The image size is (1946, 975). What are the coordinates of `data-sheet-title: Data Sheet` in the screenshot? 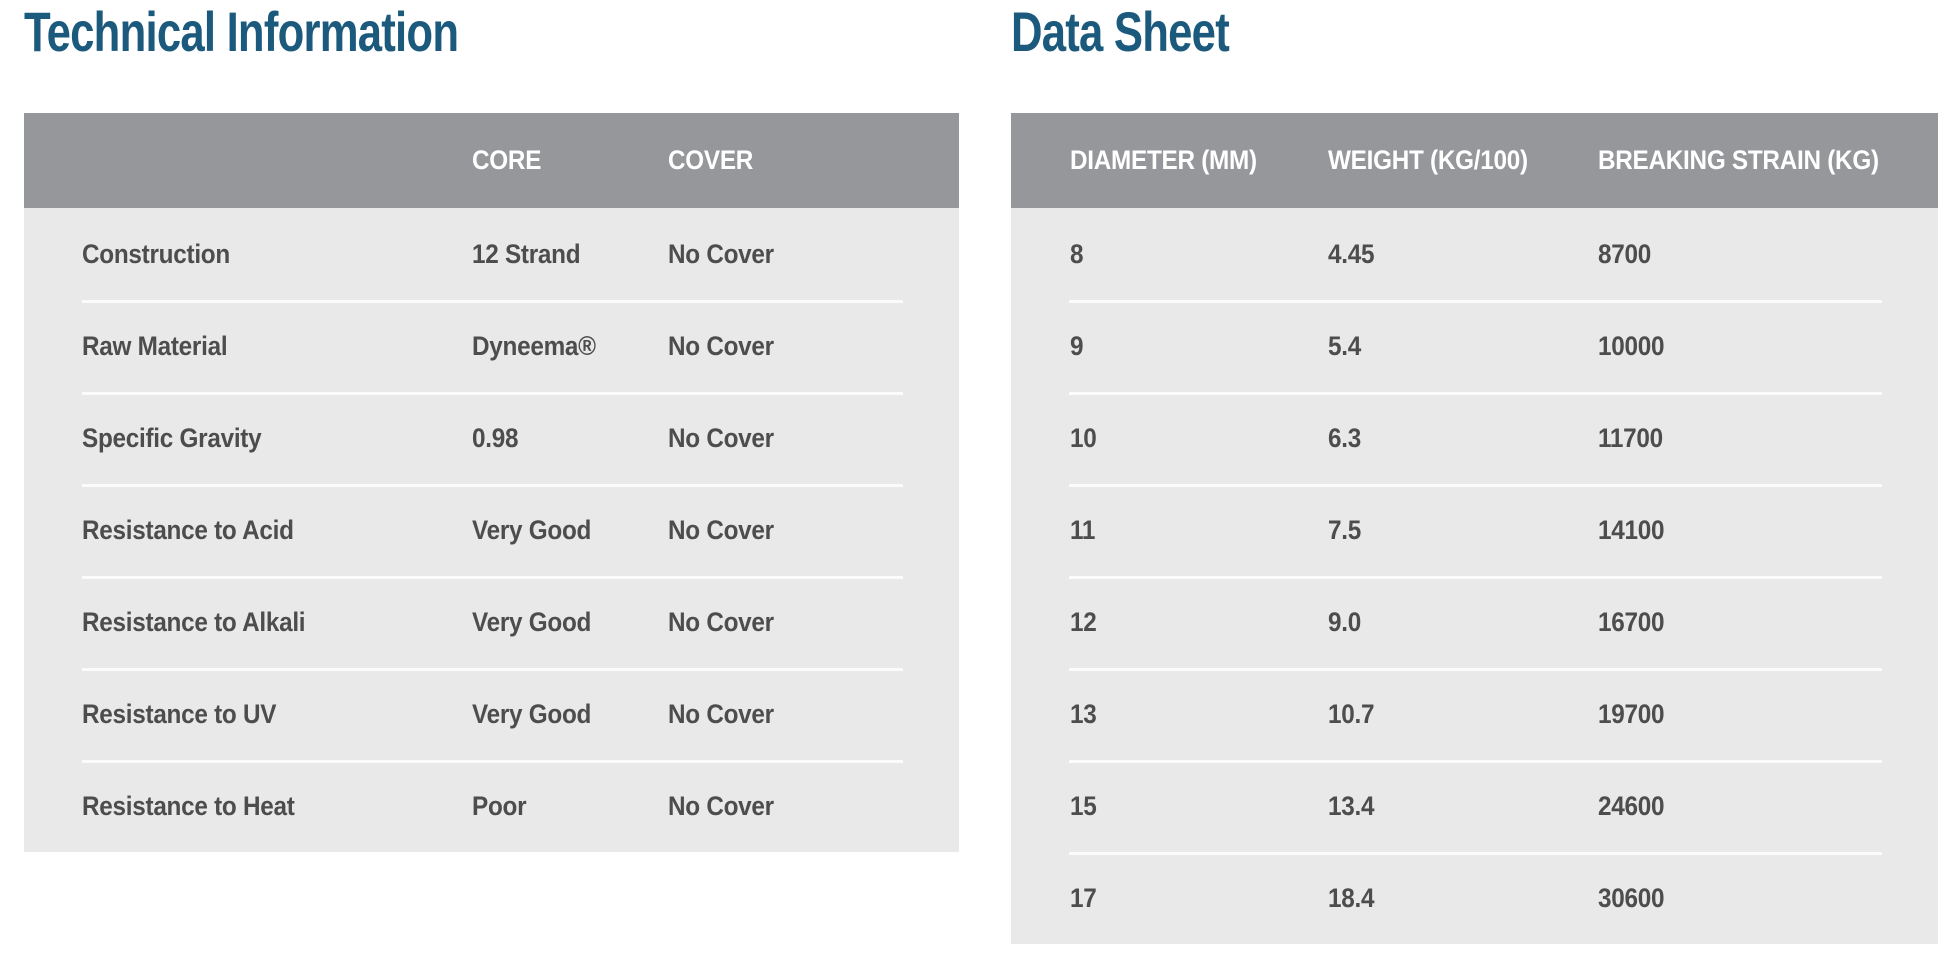 It's located at (1120, 31).